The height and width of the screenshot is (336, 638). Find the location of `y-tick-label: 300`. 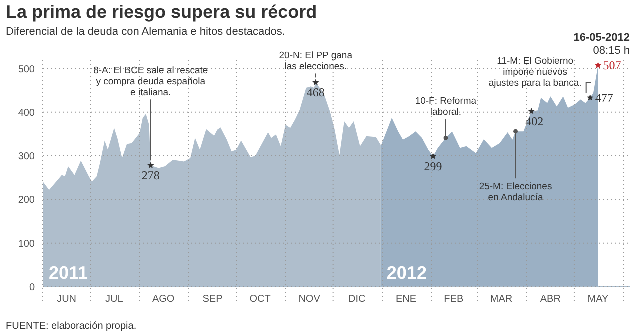

y-tick-label: 300 is located at coordinates (27, 157).